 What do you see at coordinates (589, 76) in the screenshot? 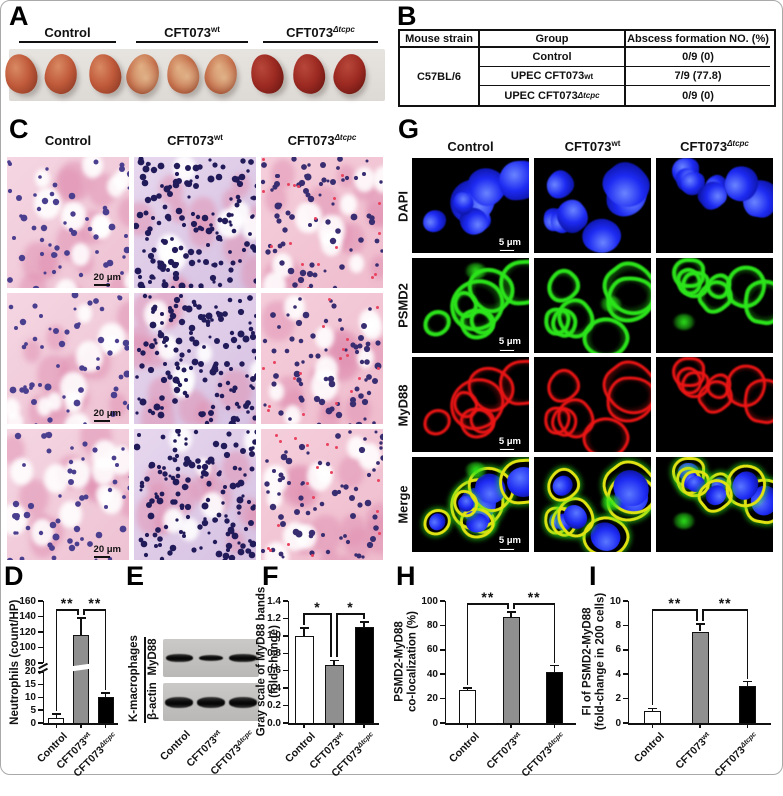
I see `group-label-superscript: wt` at bounding box center [589, 76].